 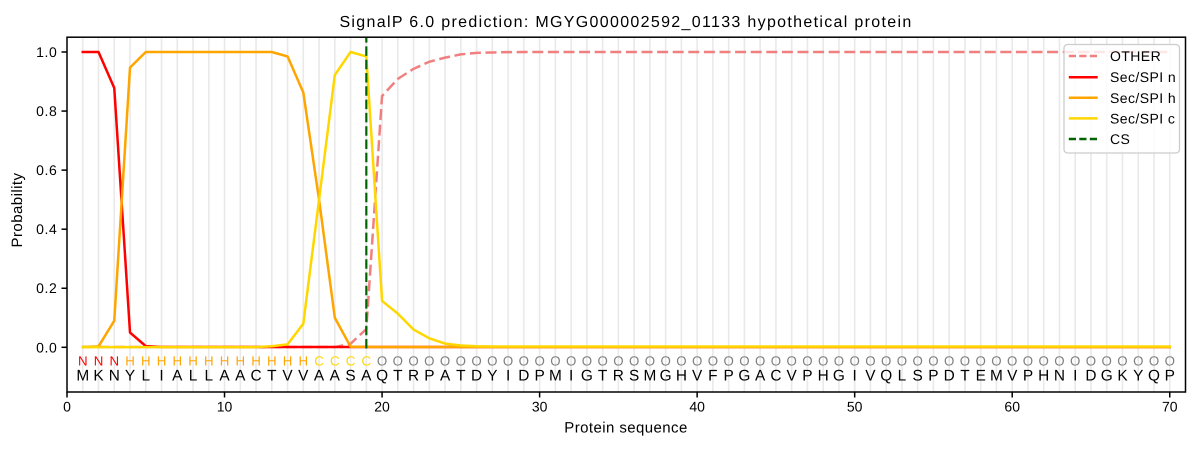 I want to click on svg-text: E, so click(x=981, y=376).